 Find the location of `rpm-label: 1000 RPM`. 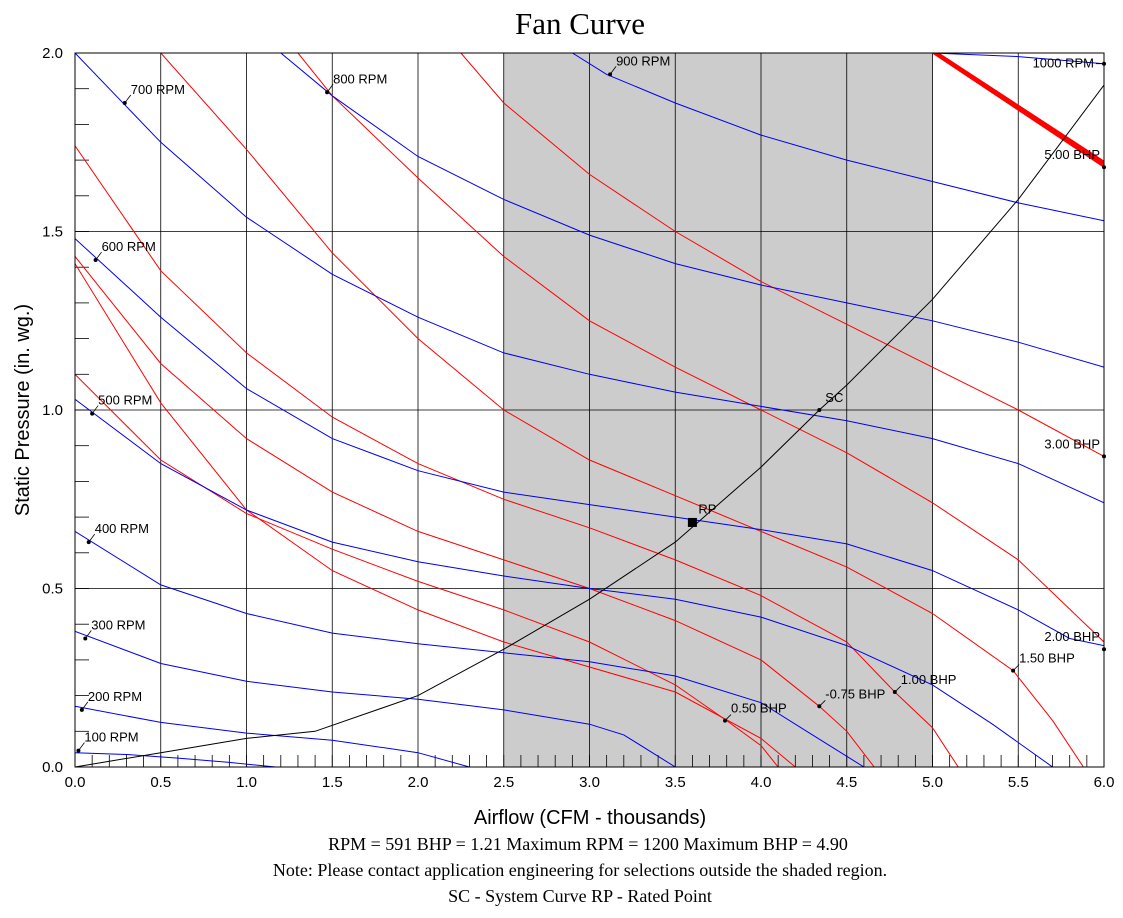

rpm-label: 1000 RPM is located at coordinates (1063, 63).